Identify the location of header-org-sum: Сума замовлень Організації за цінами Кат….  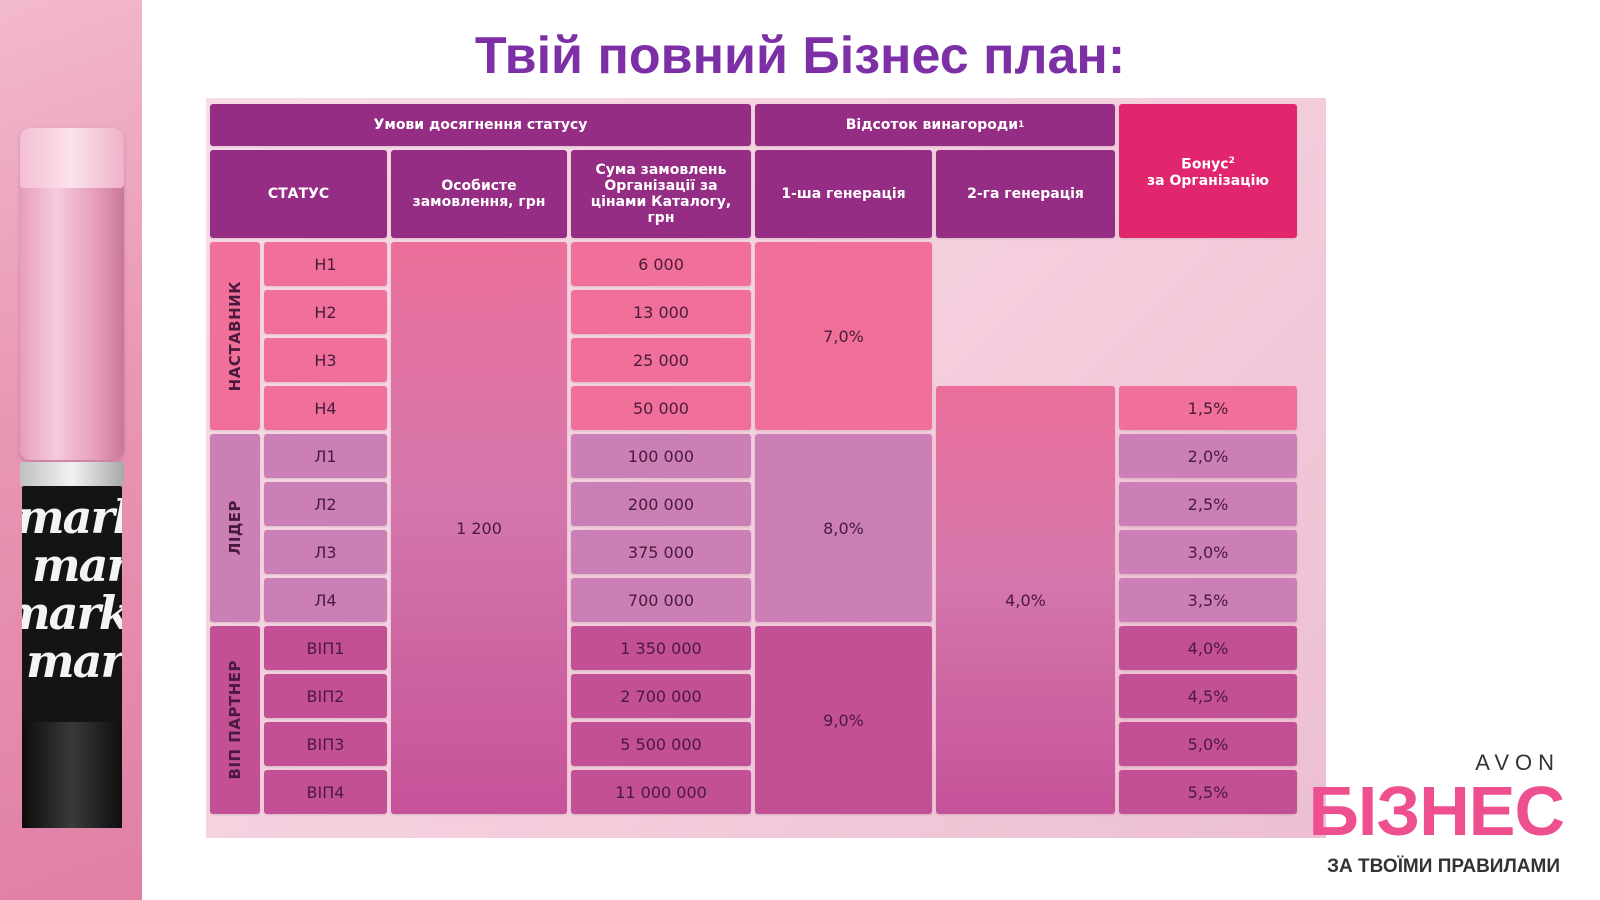
(661, 194).